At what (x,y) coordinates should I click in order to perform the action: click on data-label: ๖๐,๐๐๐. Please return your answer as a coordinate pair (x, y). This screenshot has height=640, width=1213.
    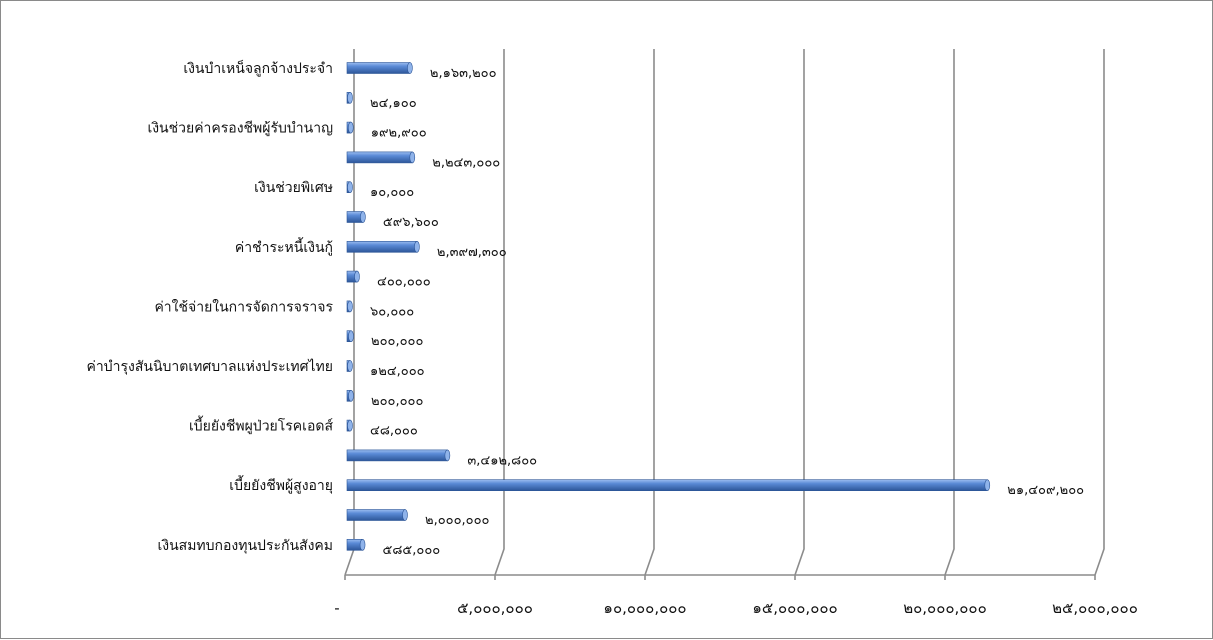
    Looking at the image, I should click on (392, 311).